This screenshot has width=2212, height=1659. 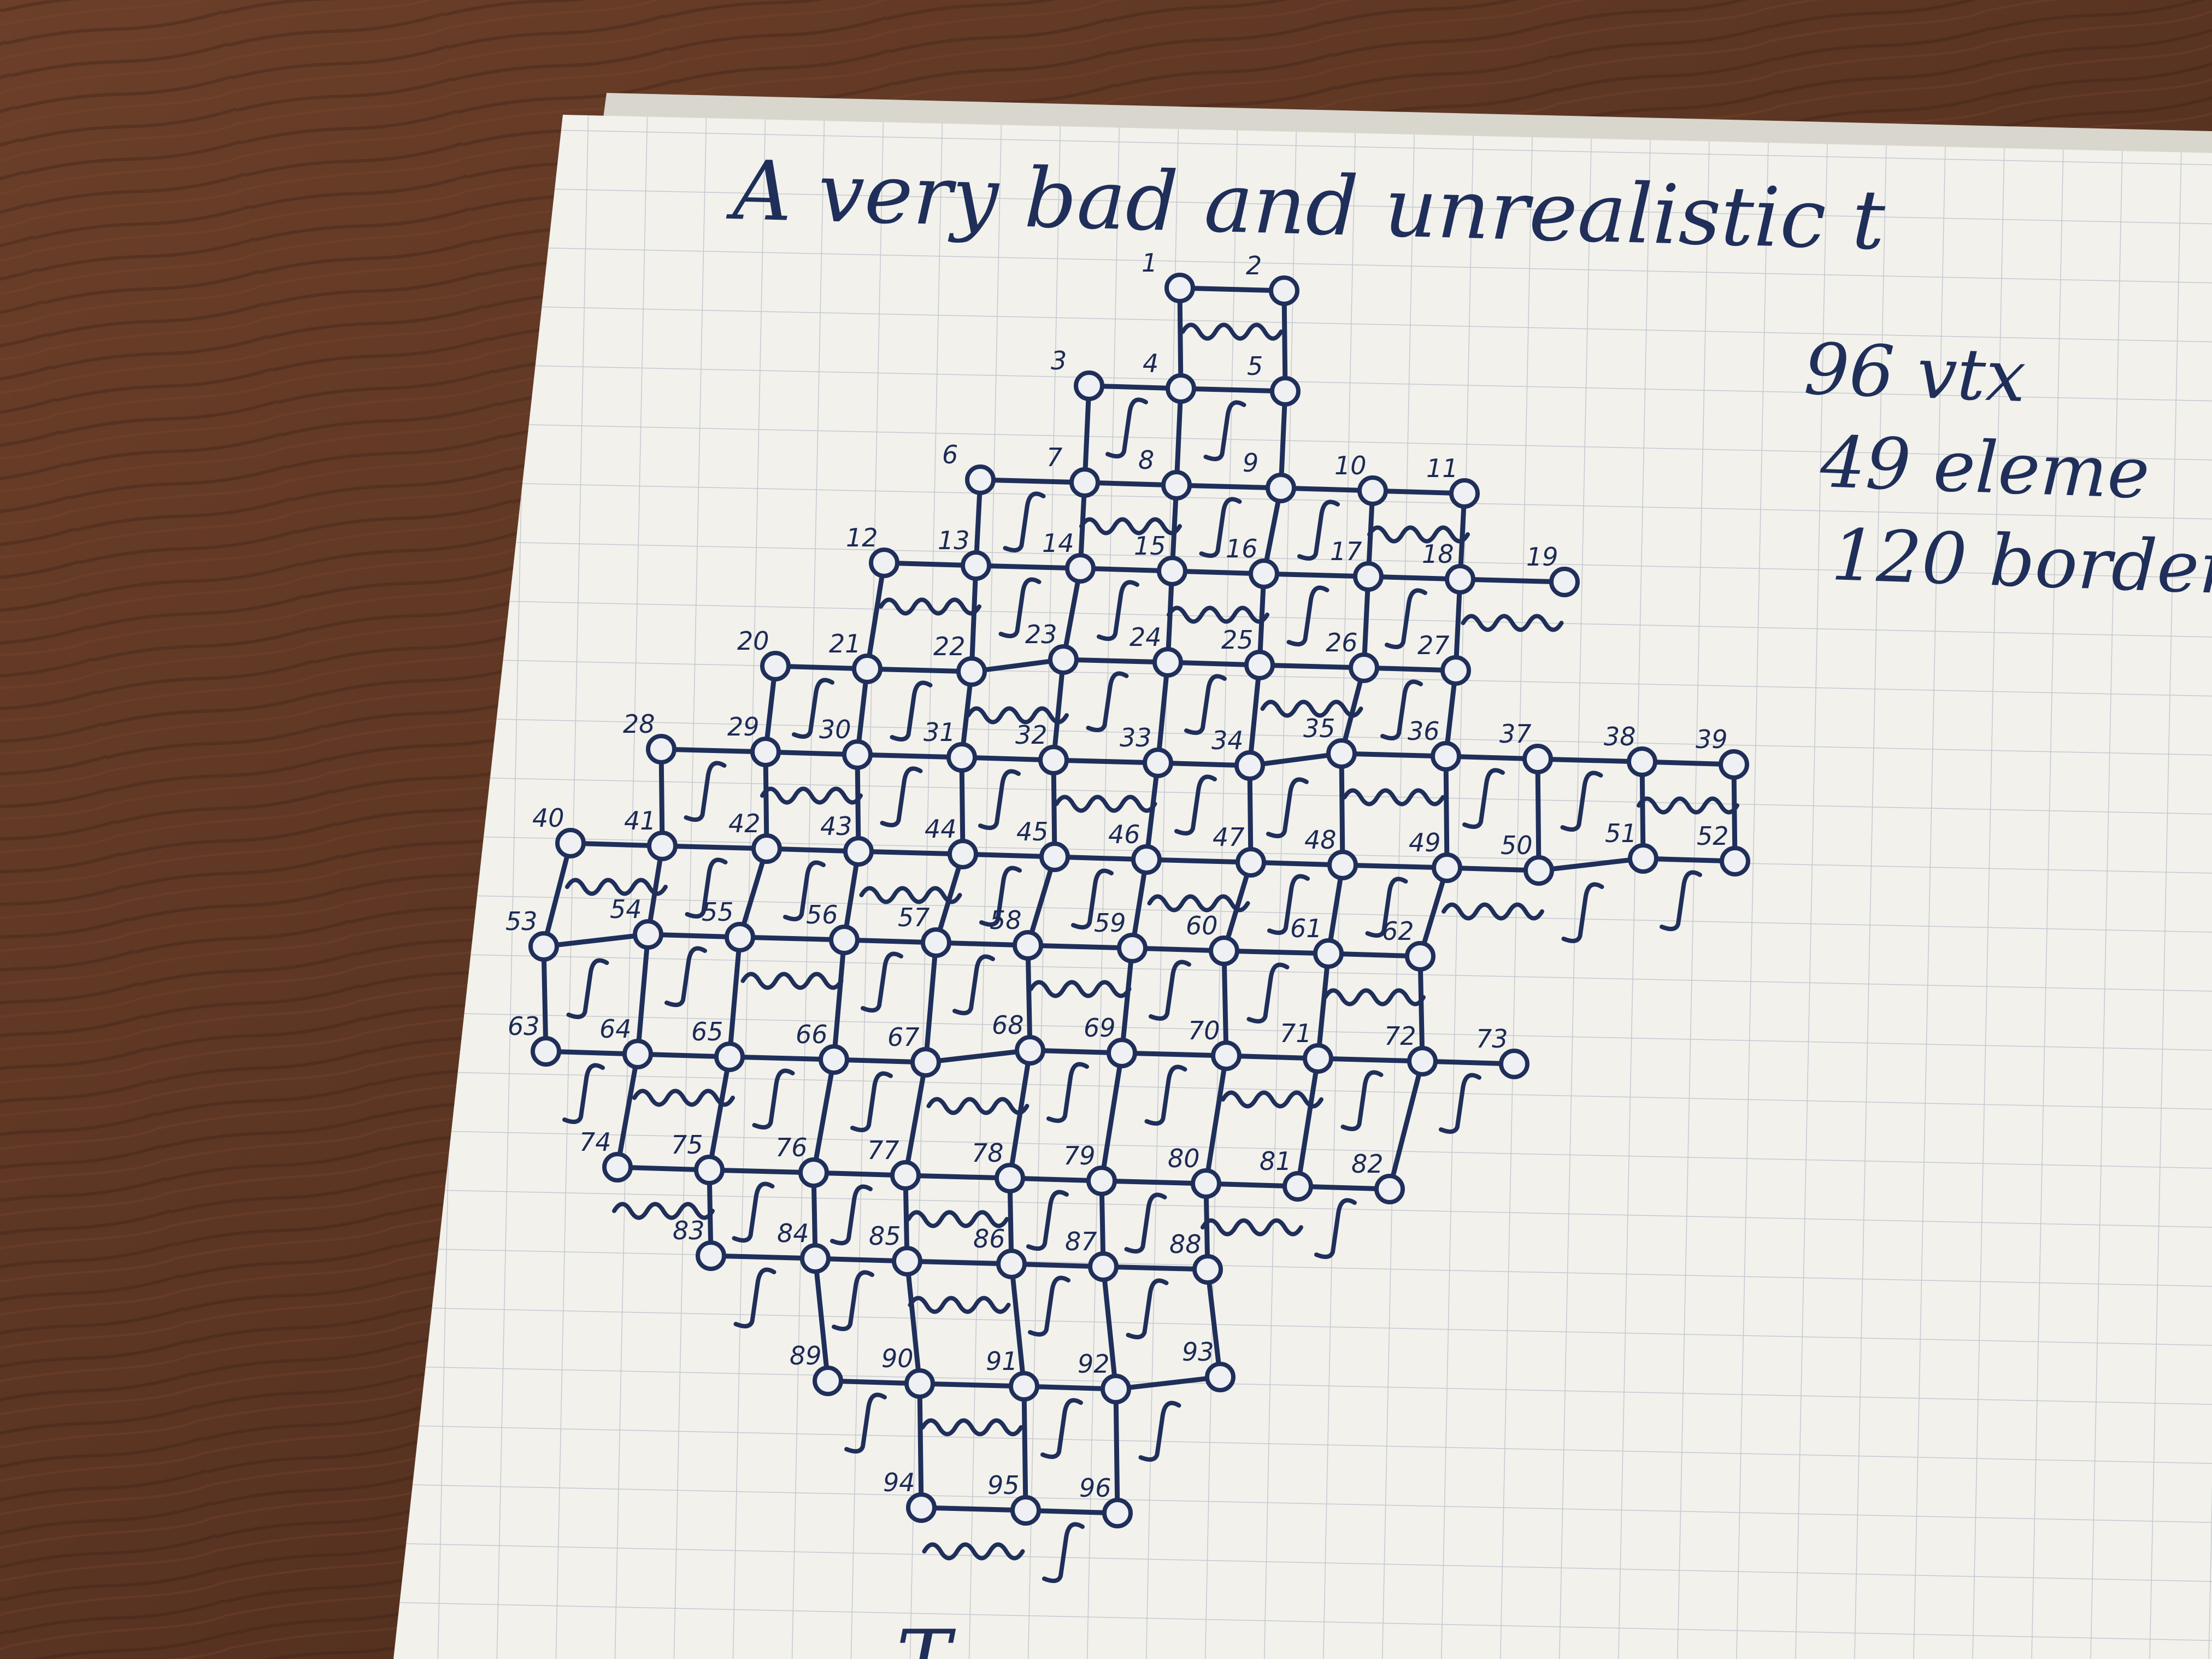 I want to click on vertex-label: 14, so click(x=1058, y=543).